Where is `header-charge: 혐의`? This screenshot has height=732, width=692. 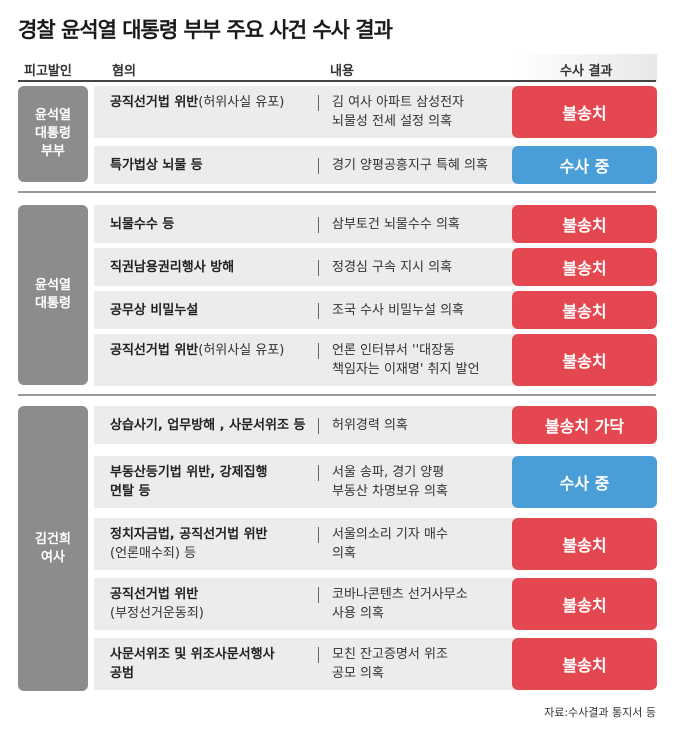
header-charge: 혐의 is located at coordinates (124, 71).